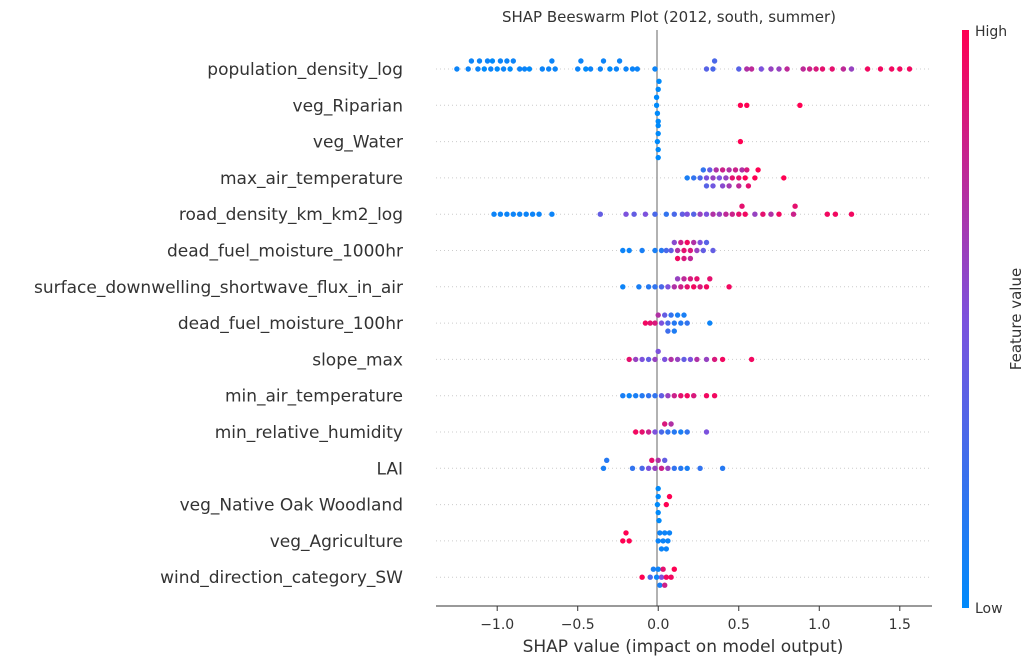  I want to click on x-tick-label: 1.0, so click(819, 625).